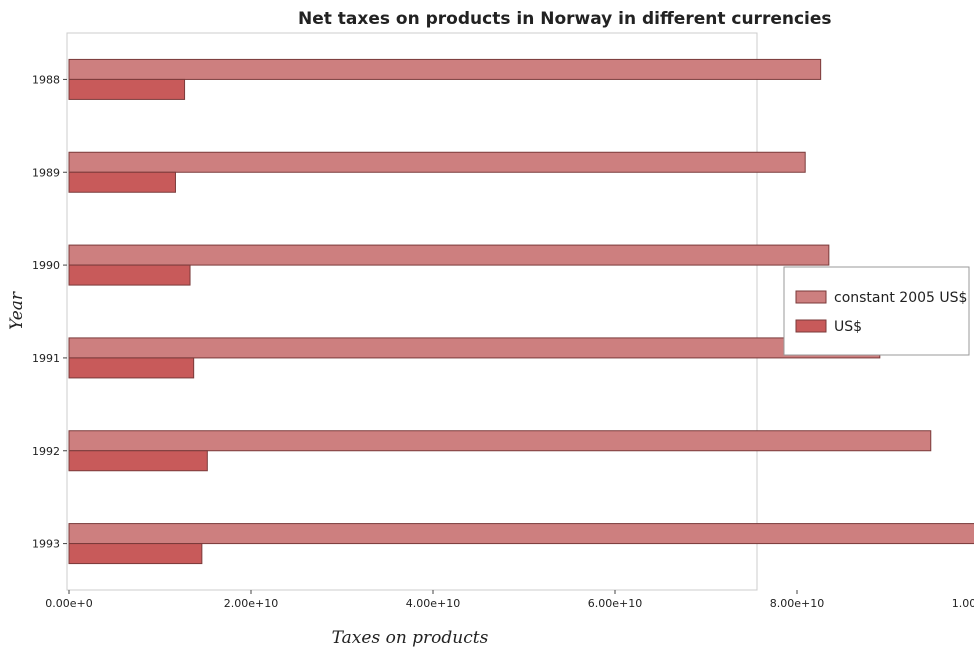 The width and height of the screenshot is (974, 650). What do you see at coordinates (122, 182) in the screenshot?
I see `bar-usd-1989` at bounding box center [122, 182].